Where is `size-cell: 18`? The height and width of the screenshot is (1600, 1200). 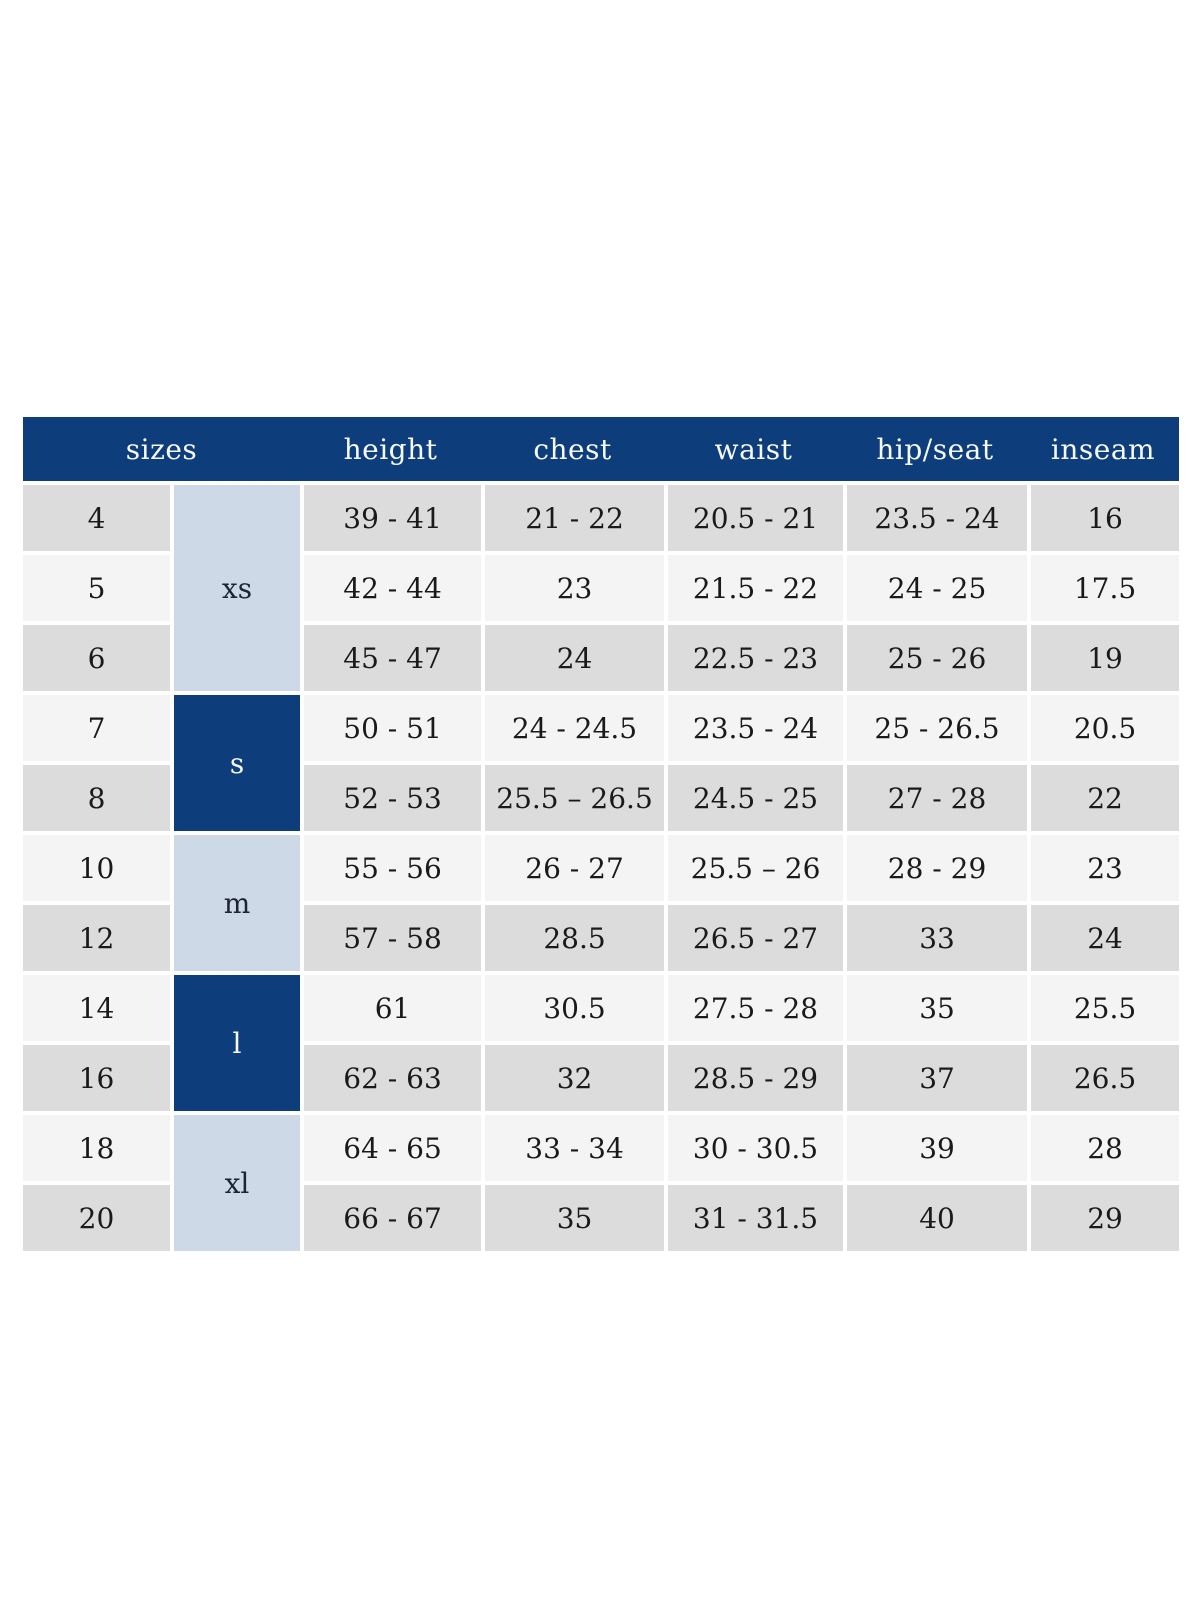 size-cell: 18 is located at coordinates (96, 1146).